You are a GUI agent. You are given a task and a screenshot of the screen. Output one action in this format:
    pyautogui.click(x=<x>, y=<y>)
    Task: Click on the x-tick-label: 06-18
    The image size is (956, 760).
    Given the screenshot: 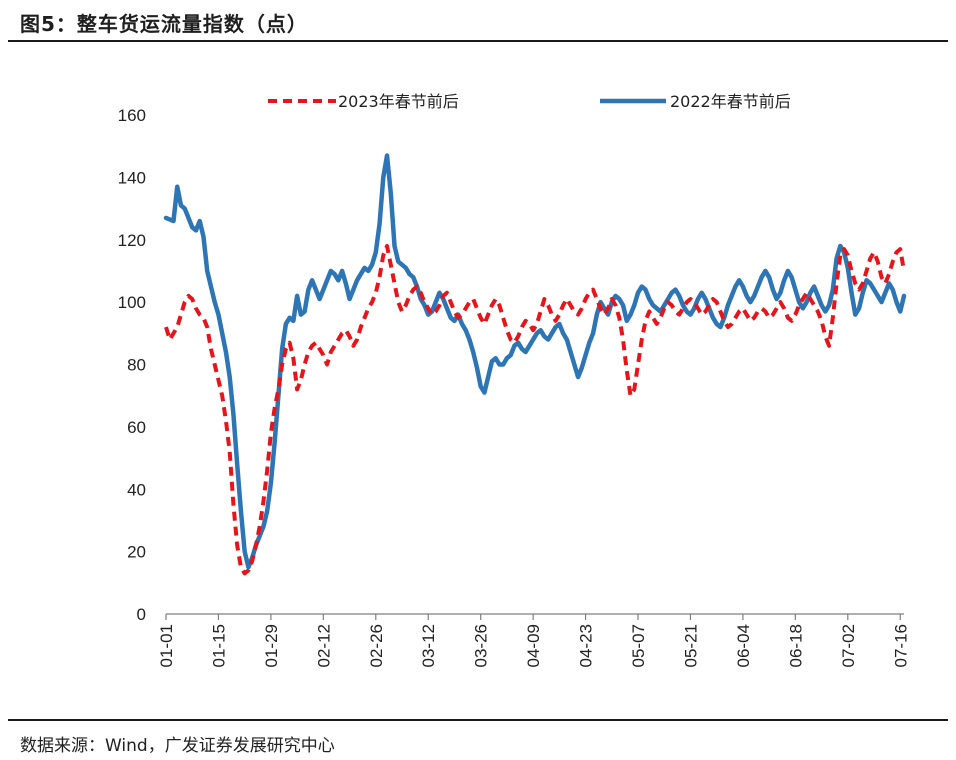 What is the action you would take?
    pyautogui.click(x=795, y=645)
    